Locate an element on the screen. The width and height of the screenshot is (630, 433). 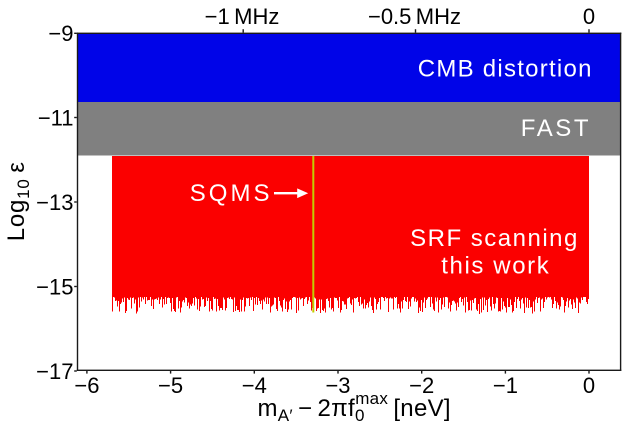
svg-text: −2 is located at coordinates (421, 385).